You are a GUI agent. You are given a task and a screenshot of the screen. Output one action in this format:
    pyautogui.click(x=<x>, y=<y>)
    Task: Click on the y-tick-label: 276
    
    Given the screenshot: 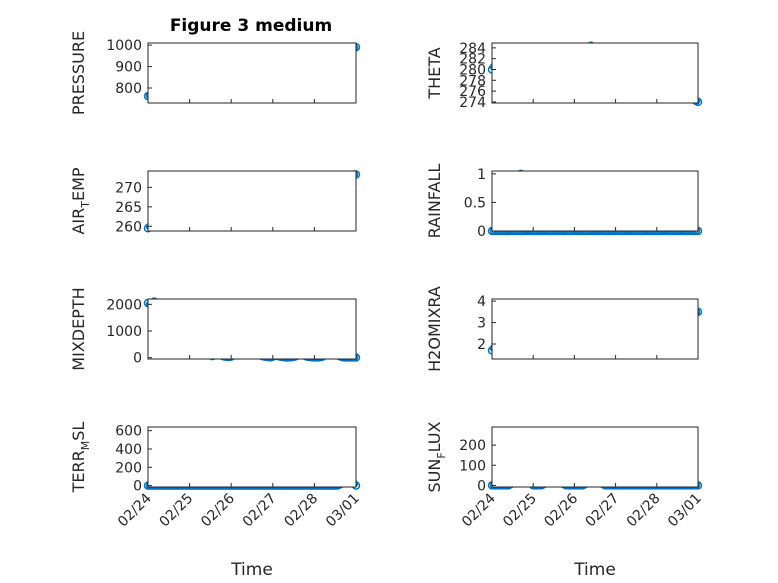 What is the action you would take?
    pyautogui.click(x=472, y=92)
    